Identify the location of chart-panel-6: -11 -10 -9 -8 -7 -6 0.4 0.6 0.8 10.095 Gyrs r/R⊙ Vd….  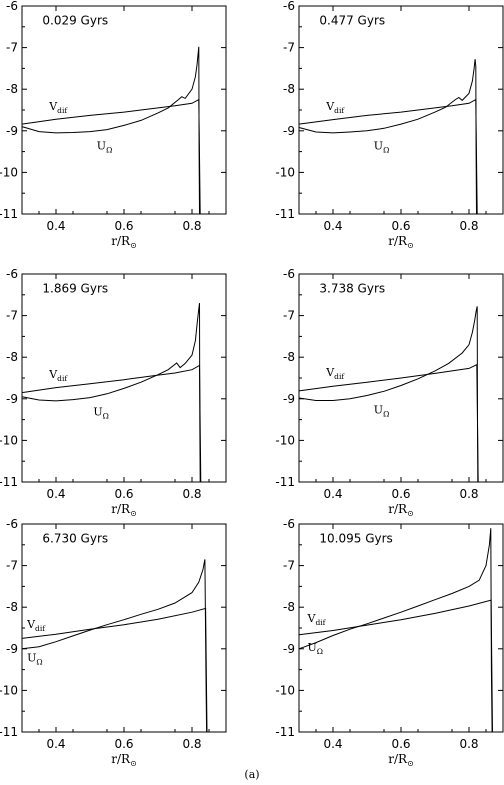
(389, 642).